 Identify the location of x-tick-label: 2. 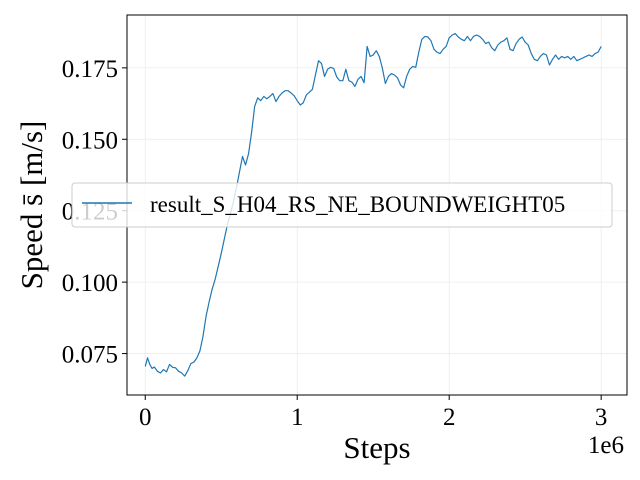
(449, 417).